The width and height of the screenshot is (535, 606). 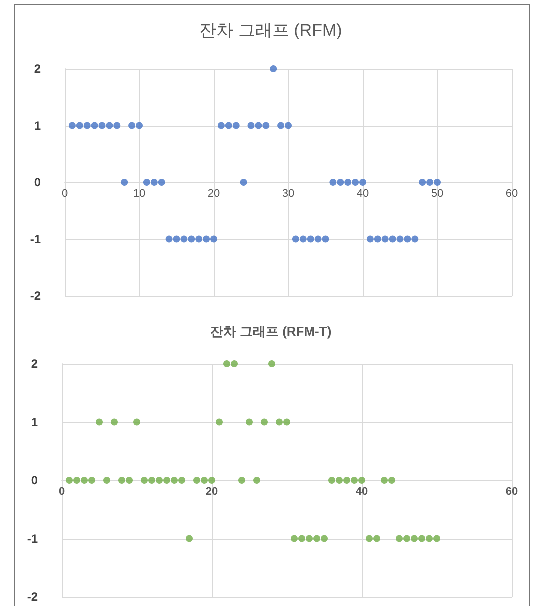 I want to click on x-tick-label: 50, so click(x=437, y=194).